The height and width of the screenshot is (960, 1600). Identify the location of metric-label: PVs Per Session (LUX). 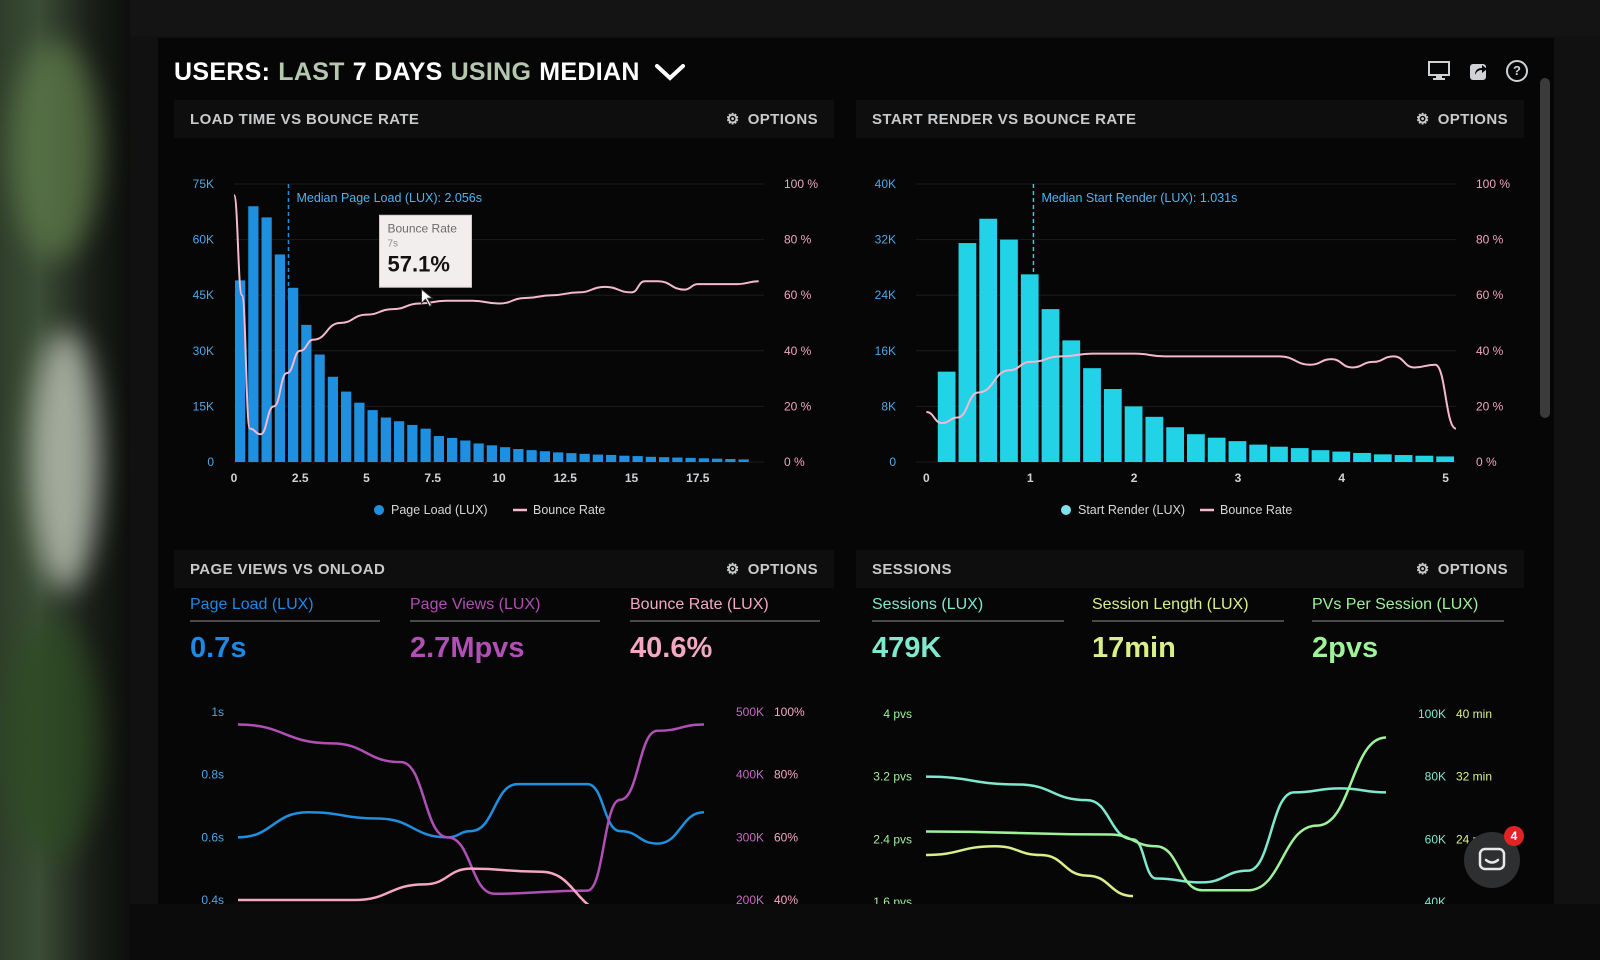
(1408, 609).